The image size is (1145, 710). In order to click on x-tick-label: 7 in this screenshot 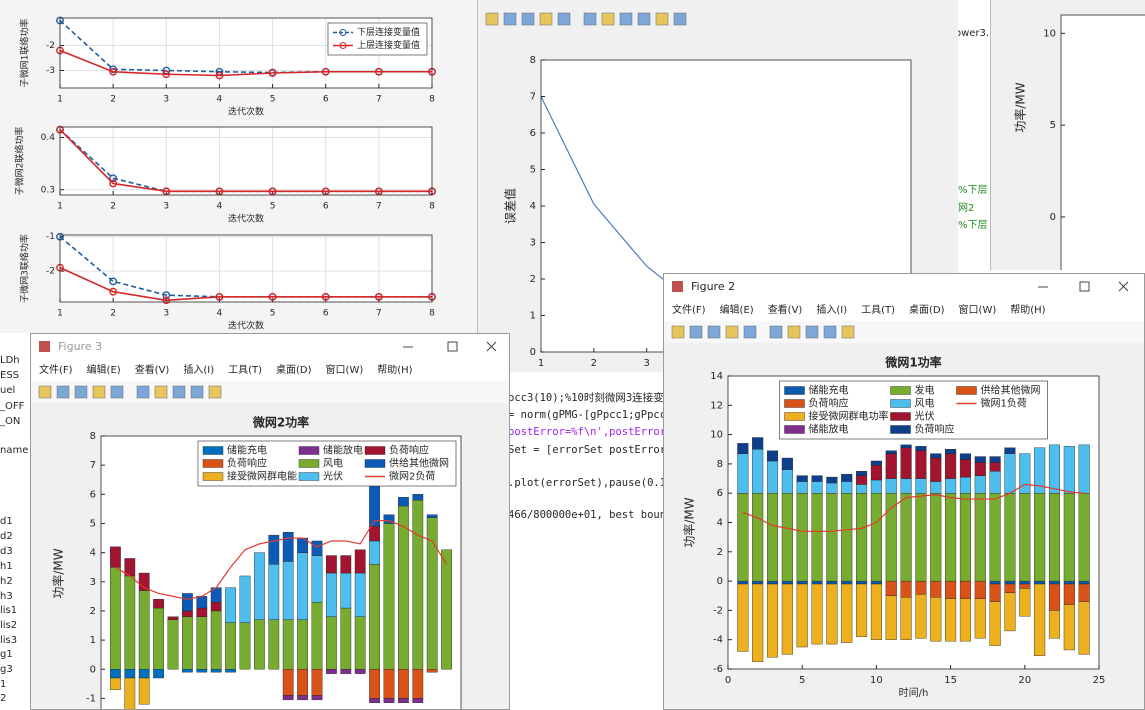, I will do `click(379, 207)`.